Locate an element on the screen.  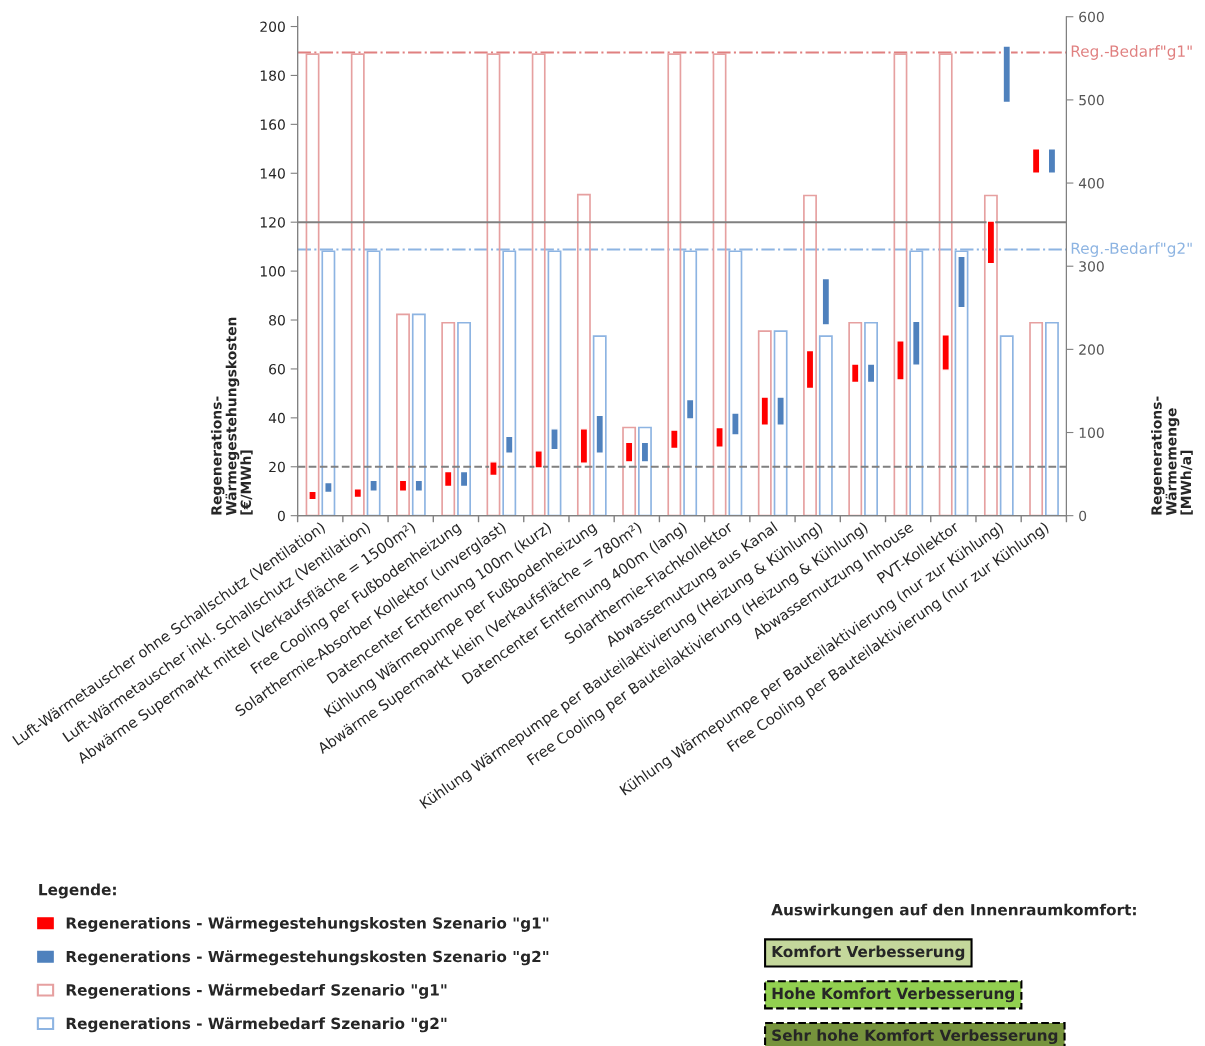
y-tick-label: 100 is located at coordinates (272, 271).